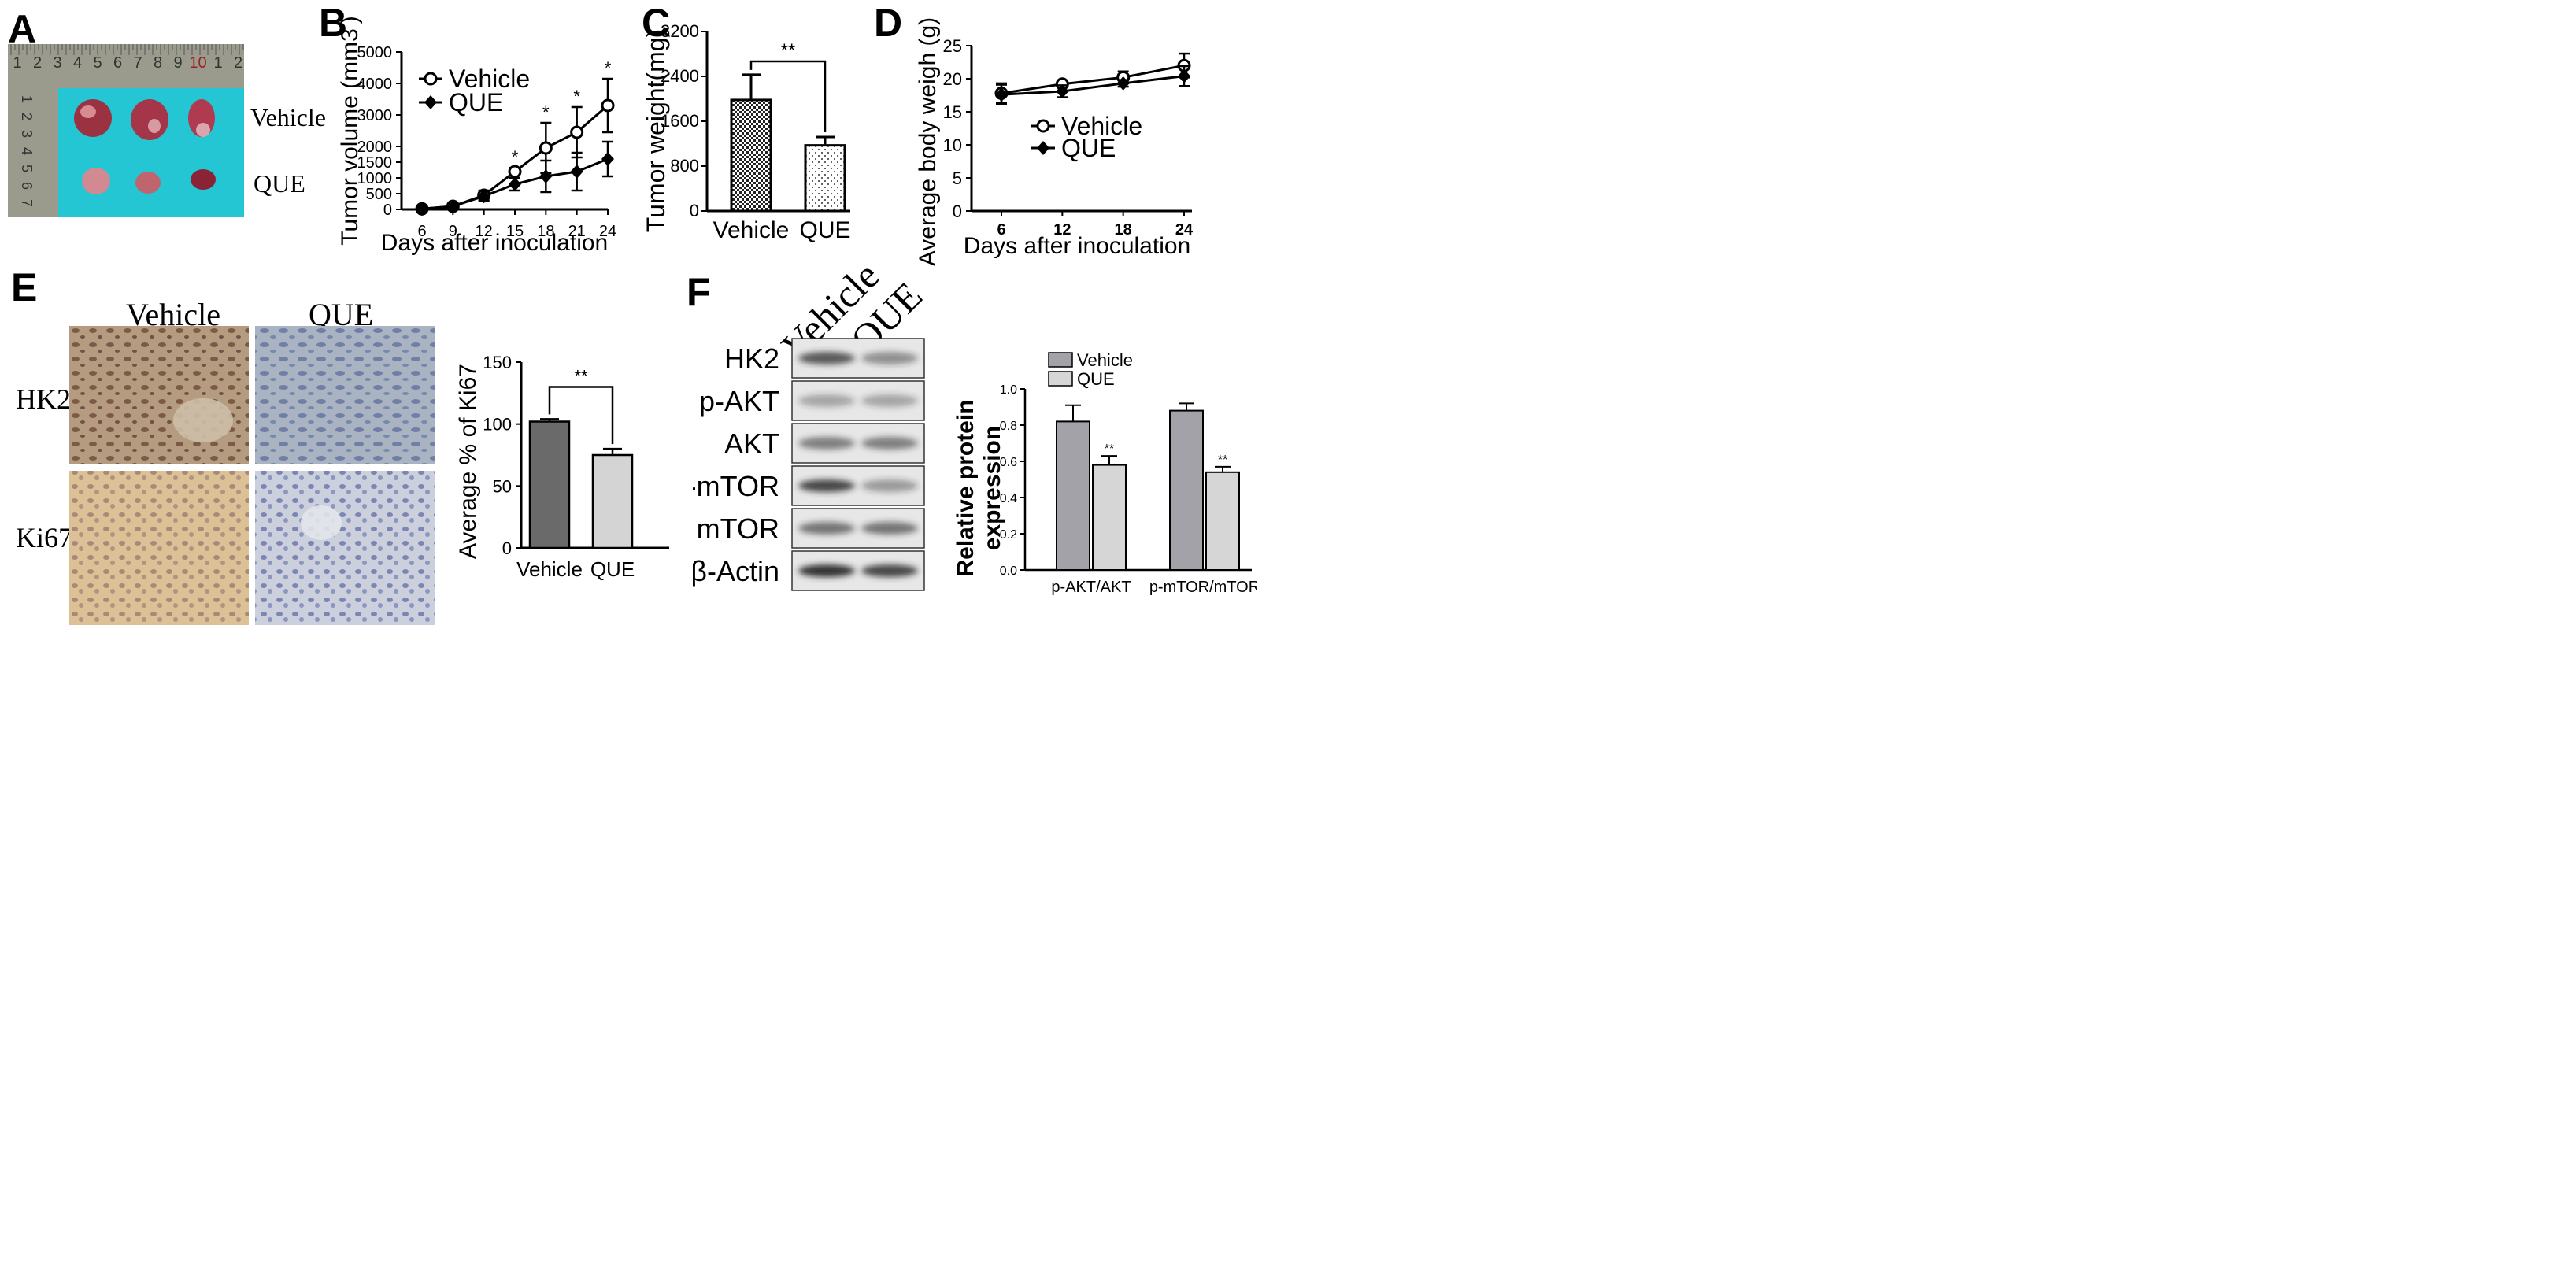  Describe the element at coordinates (788, 96) in the screenshot. I see `c-significance-bracket` at that location.